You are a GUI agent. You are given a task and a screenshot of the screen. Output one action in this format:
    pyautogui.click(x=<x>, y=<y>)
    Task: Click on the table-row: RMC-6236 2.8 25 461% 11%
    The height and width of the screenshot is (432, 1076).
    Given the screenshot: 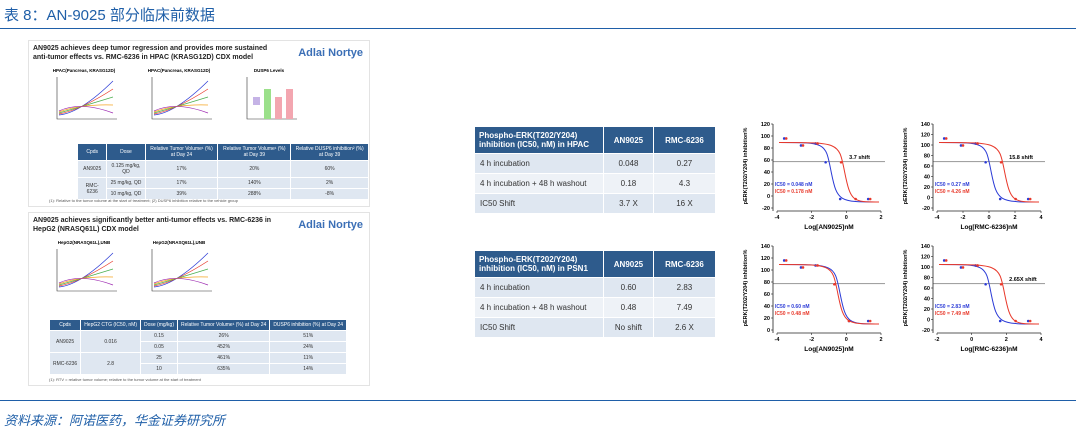 What is the action you would take?
    pyautogui.click(x=198, y=363)
    